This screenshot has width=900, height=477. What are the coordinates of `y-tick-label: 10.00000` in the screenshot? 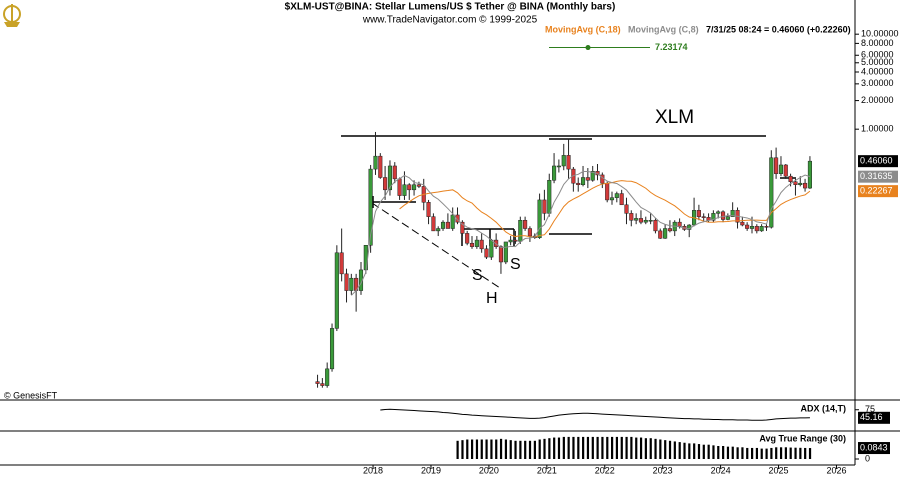 It's located at (880, 34).